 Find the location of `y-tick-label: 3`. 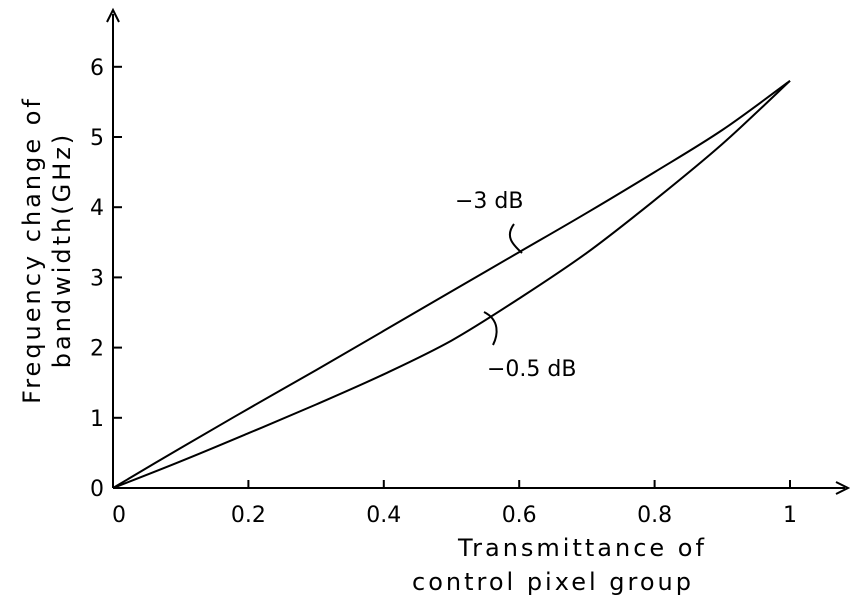

y-tick-label: 3 is located at coordinates (97, 278).